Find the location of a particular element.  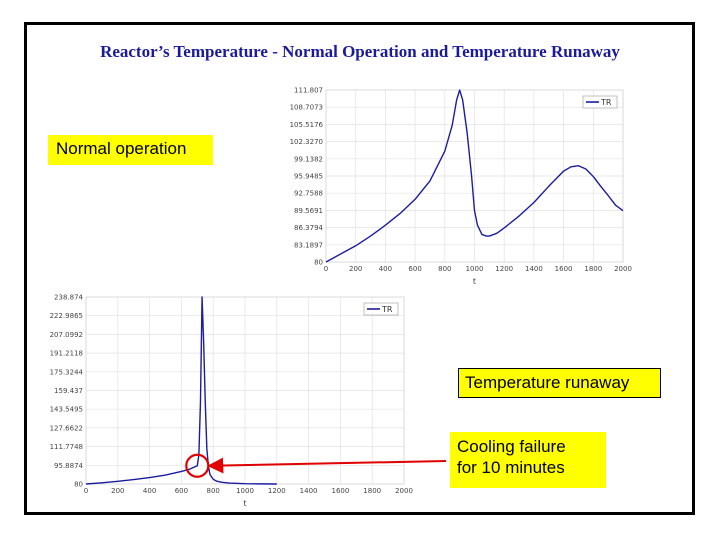

y-tick-label: 191.2118 is located at coordinates (66, 354).